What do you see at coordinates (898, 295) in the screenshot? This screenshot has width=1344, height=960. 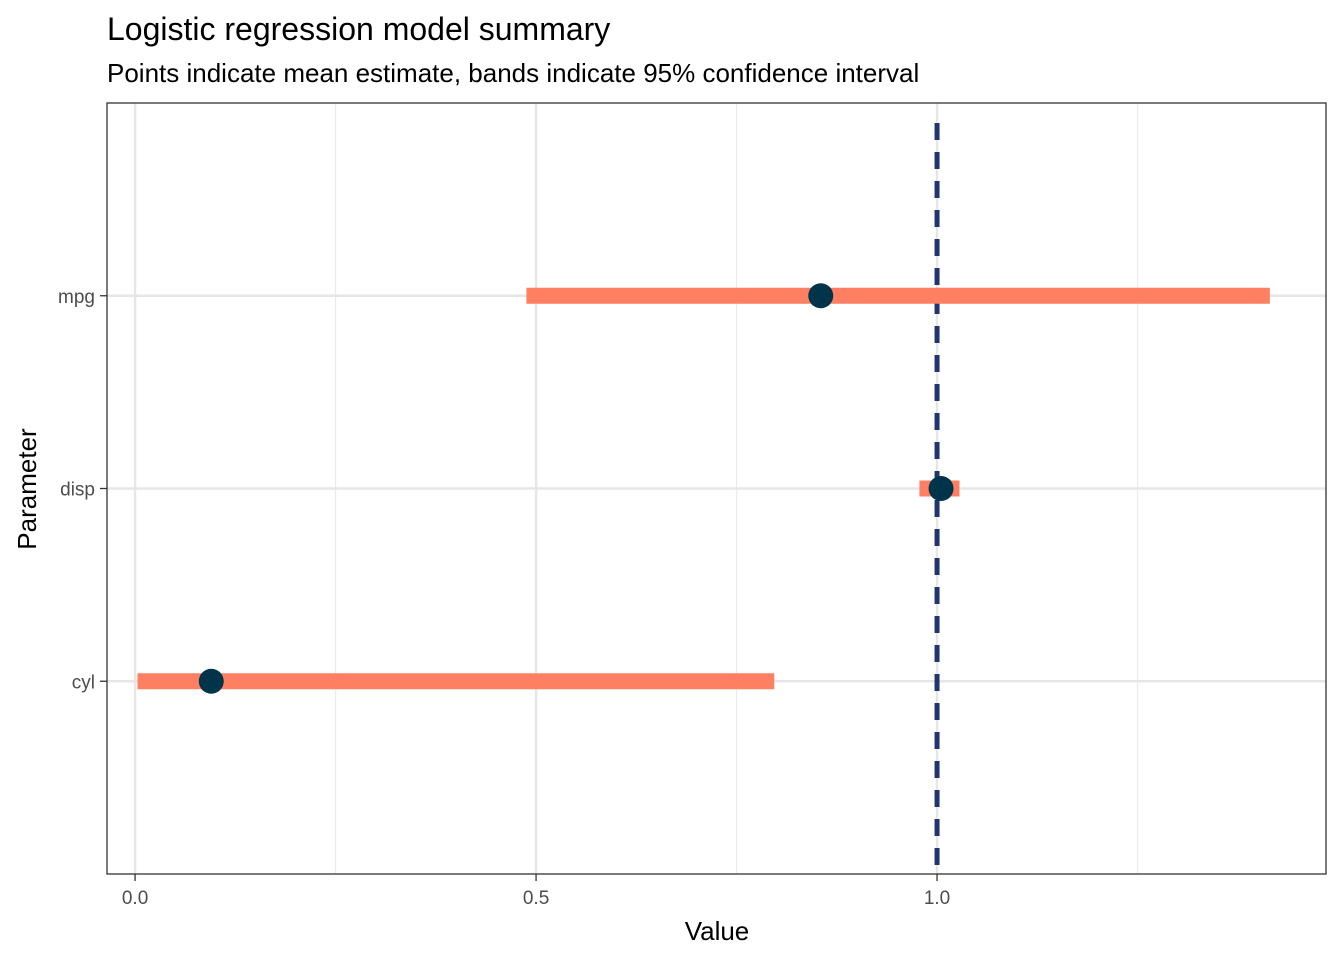 I see `confidence-band-mpg` at bounding box center [898, 295].